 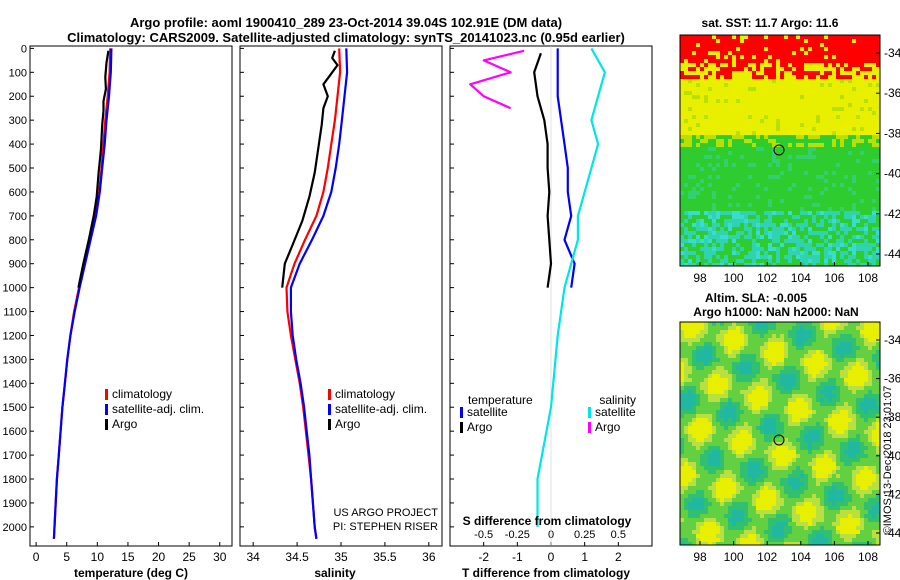 I want to click on series-line-satellite-adj-clim-, so click(x=319, y=293).